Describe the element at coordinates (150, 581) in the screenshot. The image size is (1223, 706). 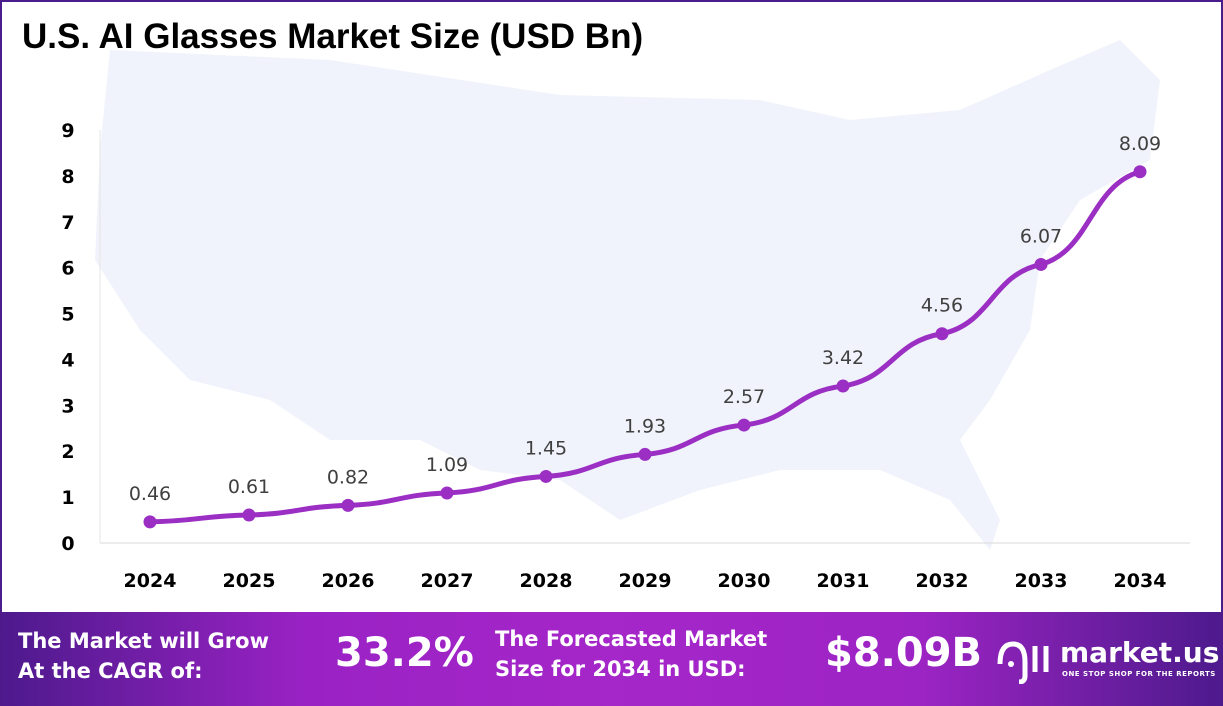
I see `x-tick-label: 2024` at that location.